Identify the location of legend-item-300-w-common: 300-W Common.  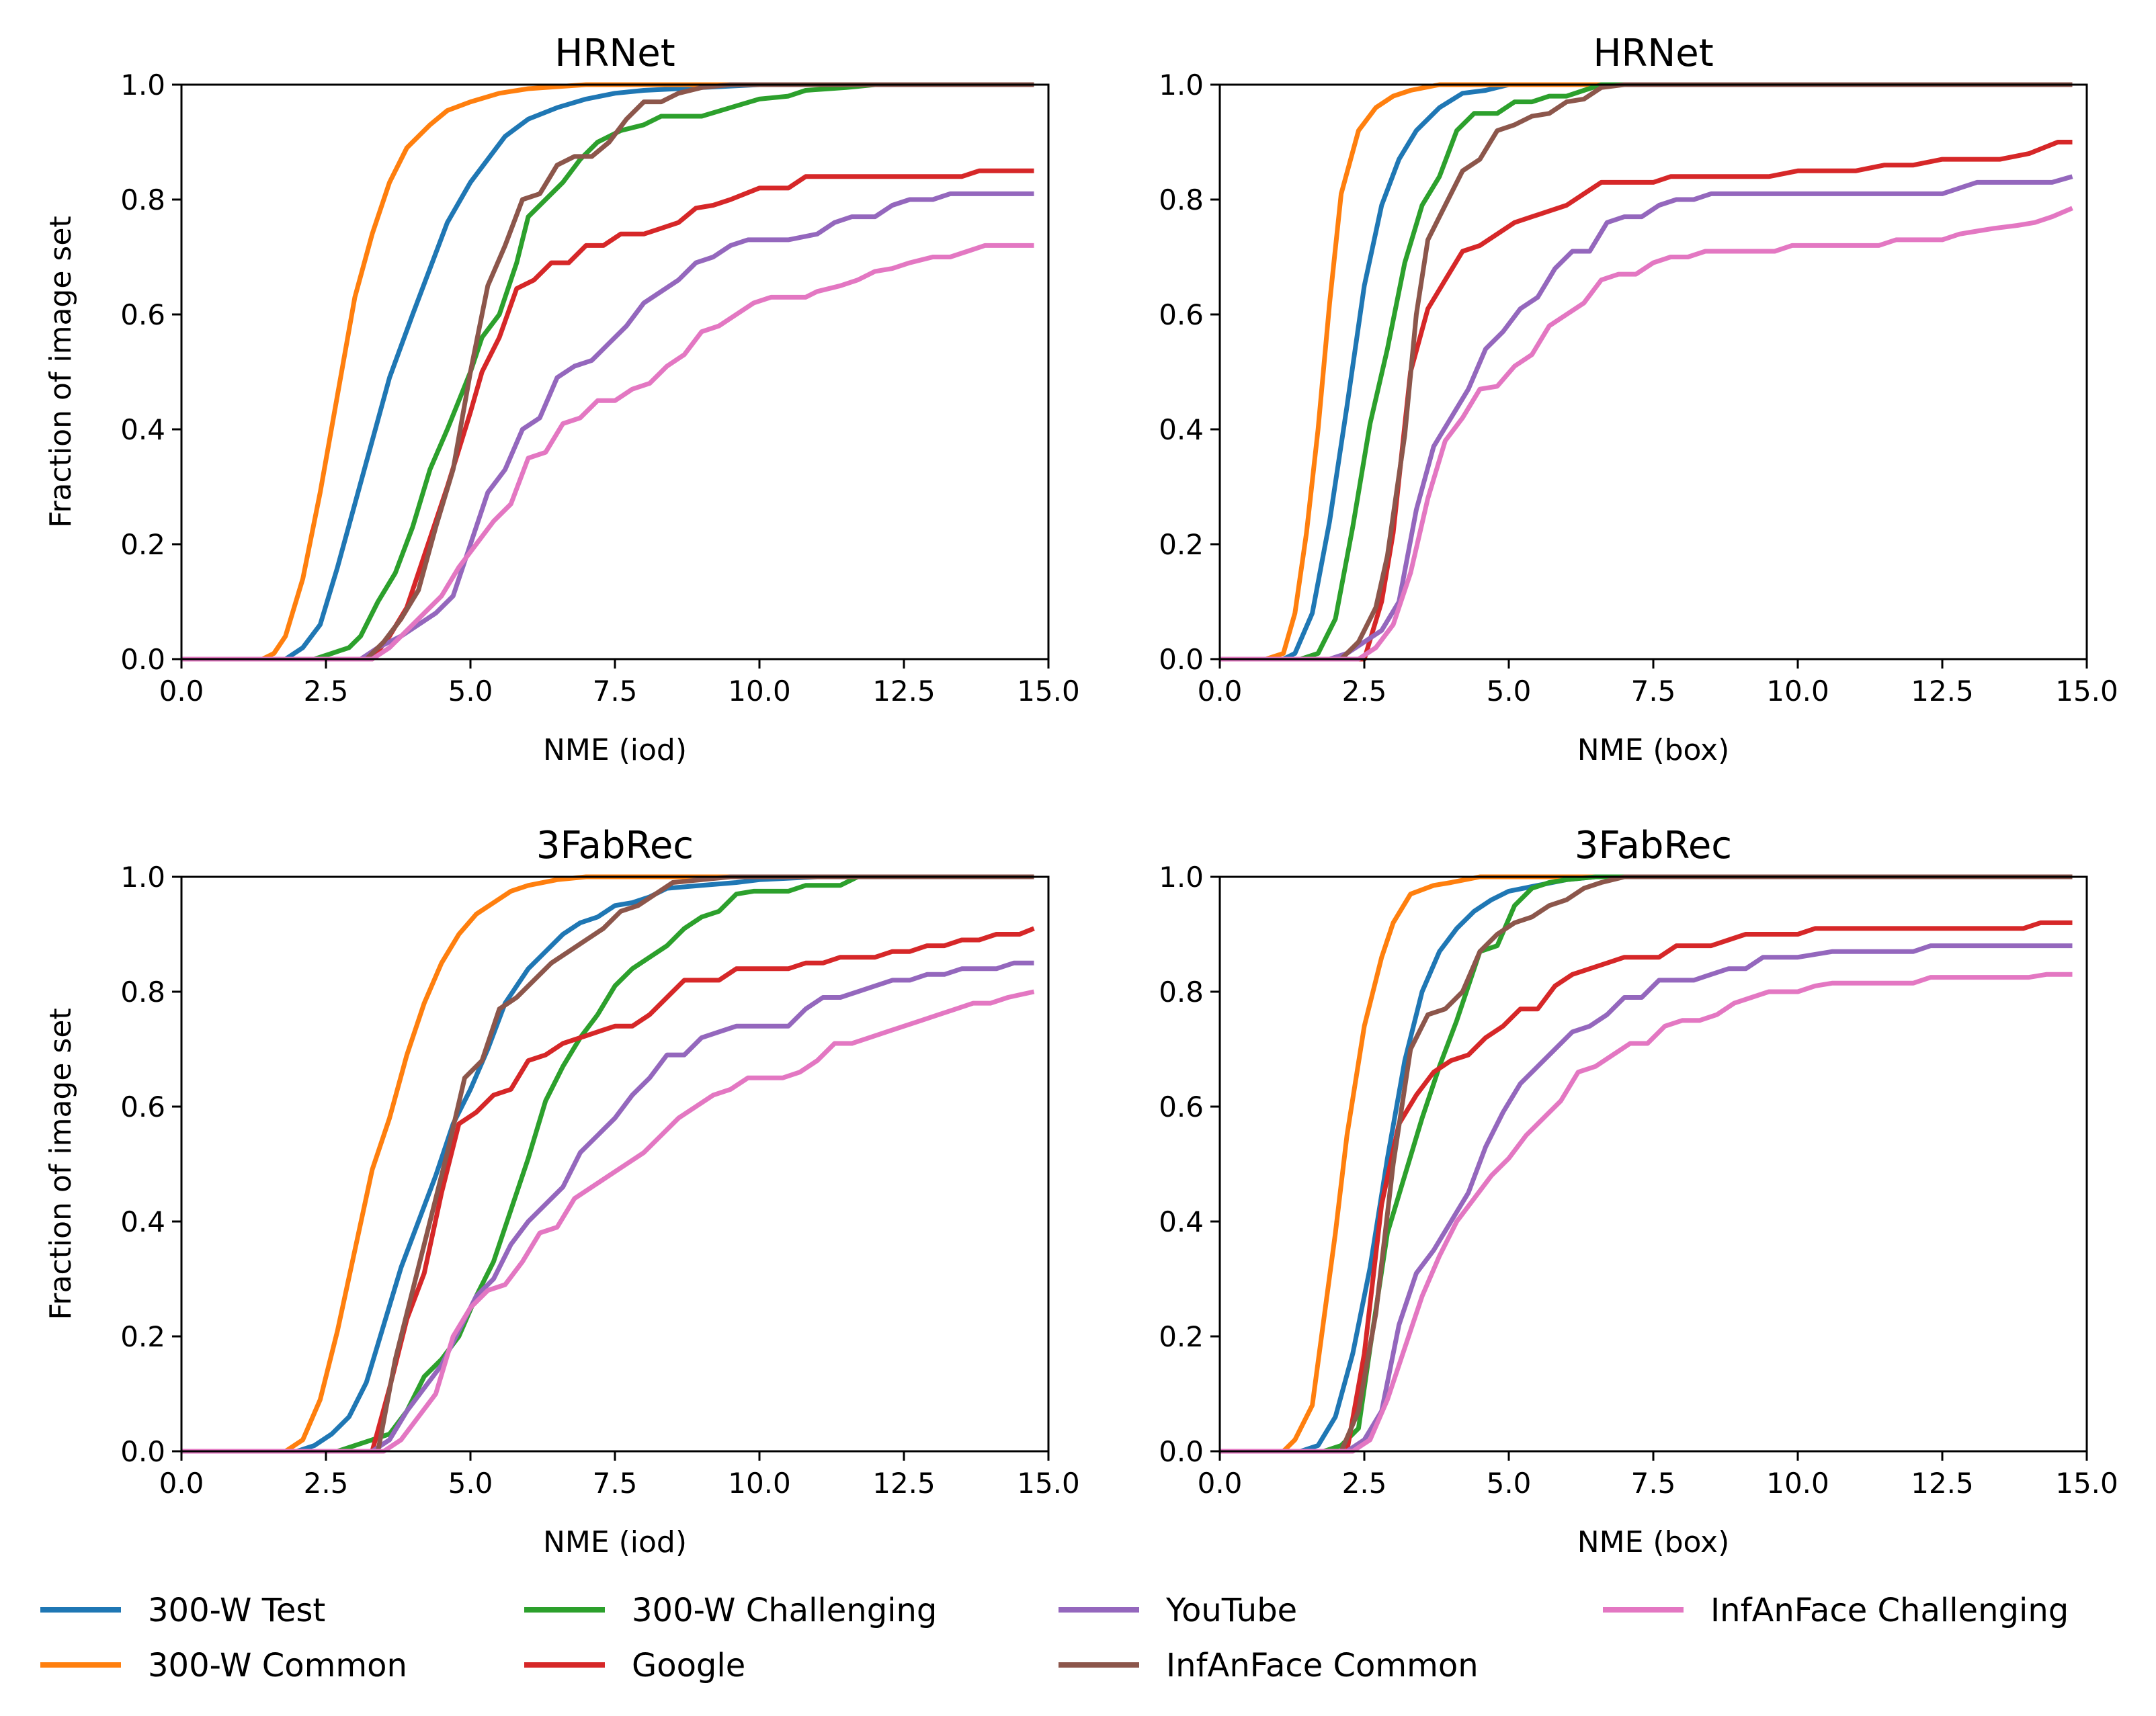
(224, 1666).